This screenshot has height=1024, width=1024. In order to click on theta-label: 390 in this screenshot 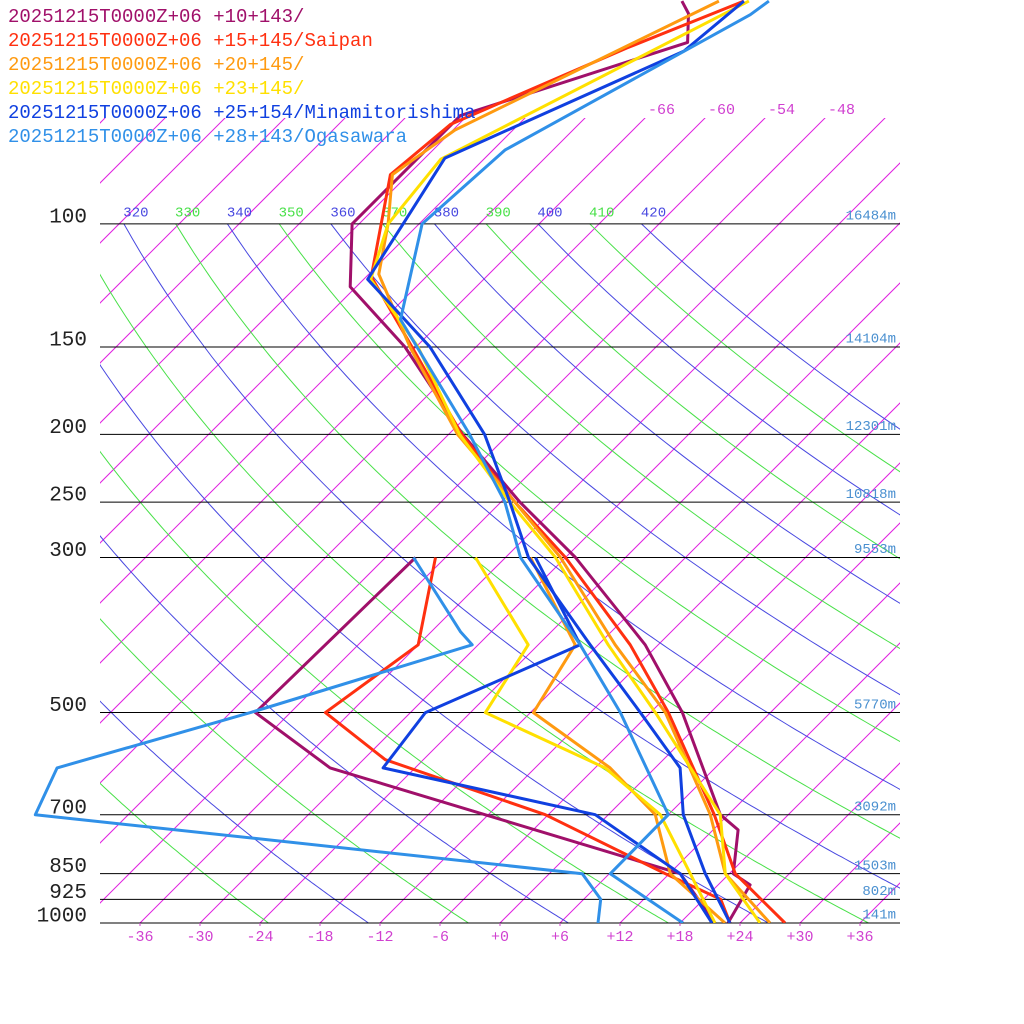, I will do `click(498, 214)`.